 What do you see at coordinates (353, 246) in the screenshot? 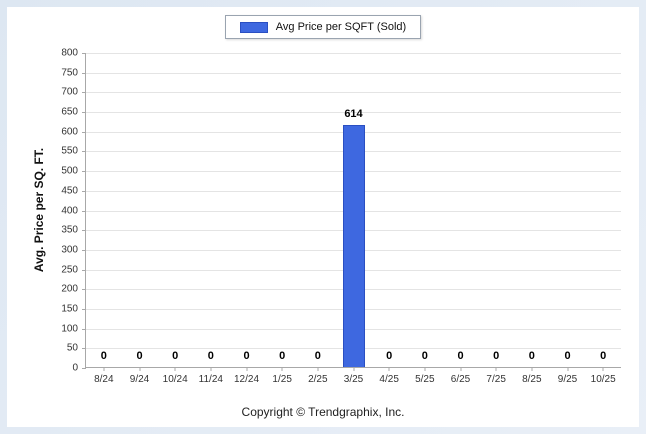
I see `bar-3/25` at bounding box center [353, 246].